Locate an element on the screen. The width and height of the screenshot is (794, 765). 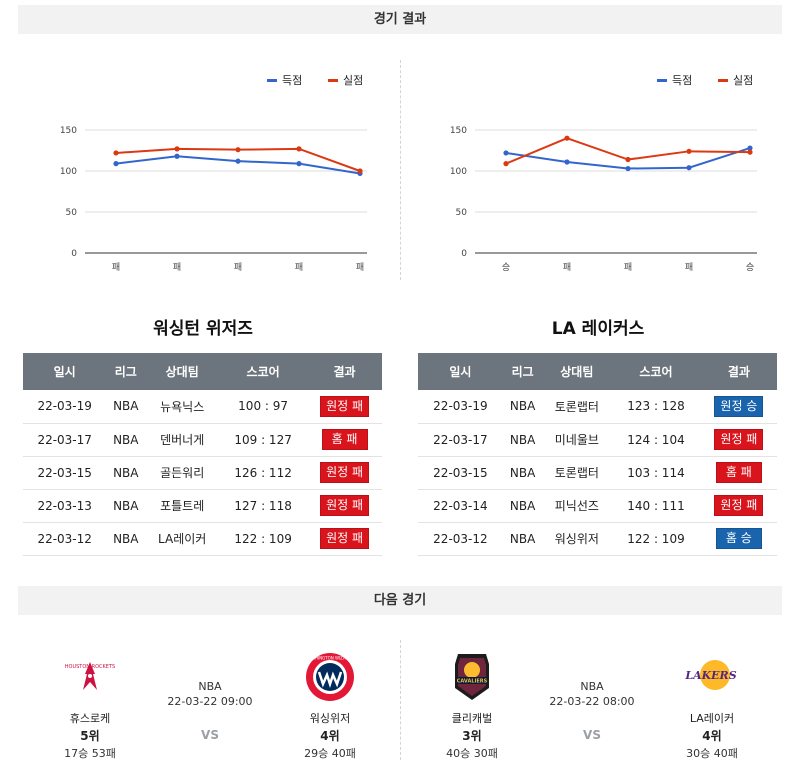
svg-text: WASHINGTON WIZARDS is located at coordinates (330, 658).